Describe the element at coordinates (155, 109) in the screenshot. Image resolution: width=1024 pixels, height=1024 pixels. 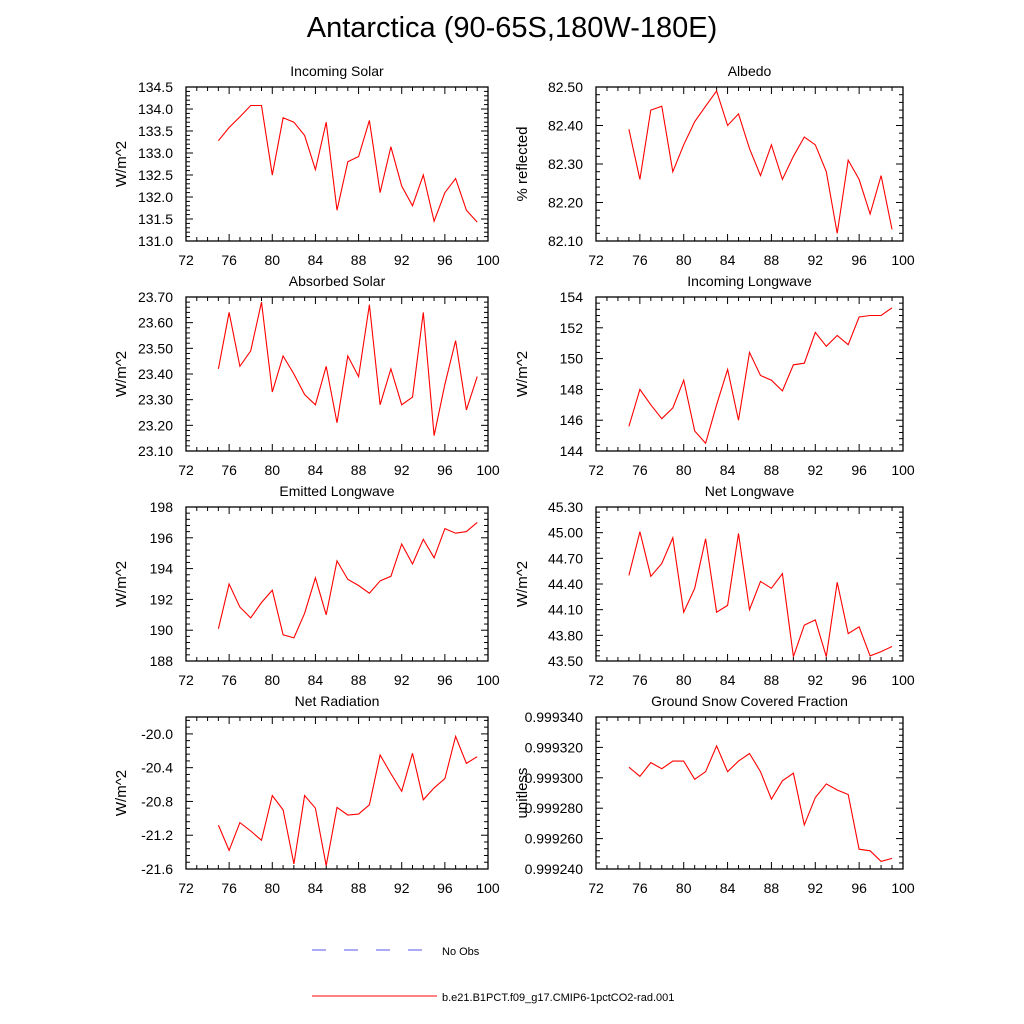
I see `y-tick-label: 134.0` at that location.